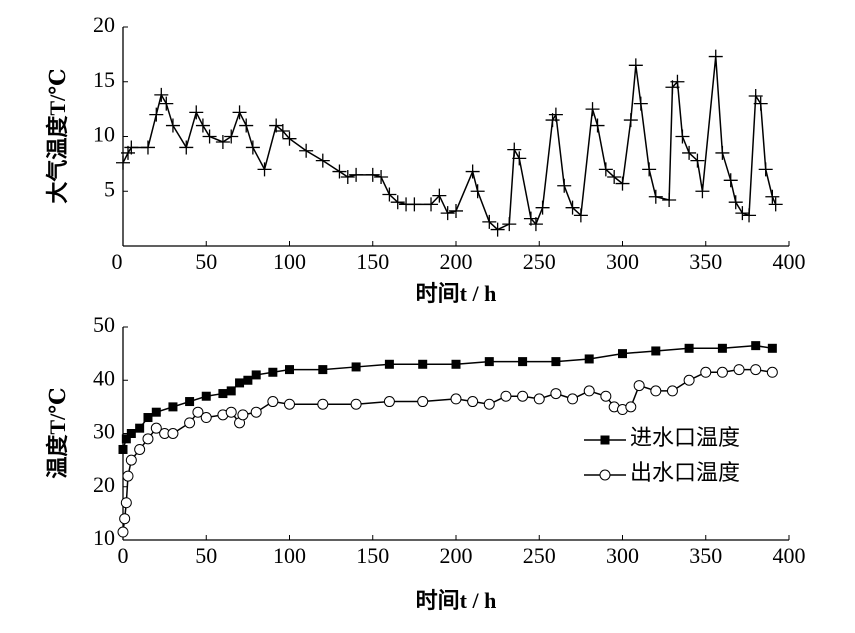 This screenshot has width=855, height=633. What do you see at coordinates (104, 377) in the screenshot?
I see `y-tick-label: 40` at bounding box center [104, 377].